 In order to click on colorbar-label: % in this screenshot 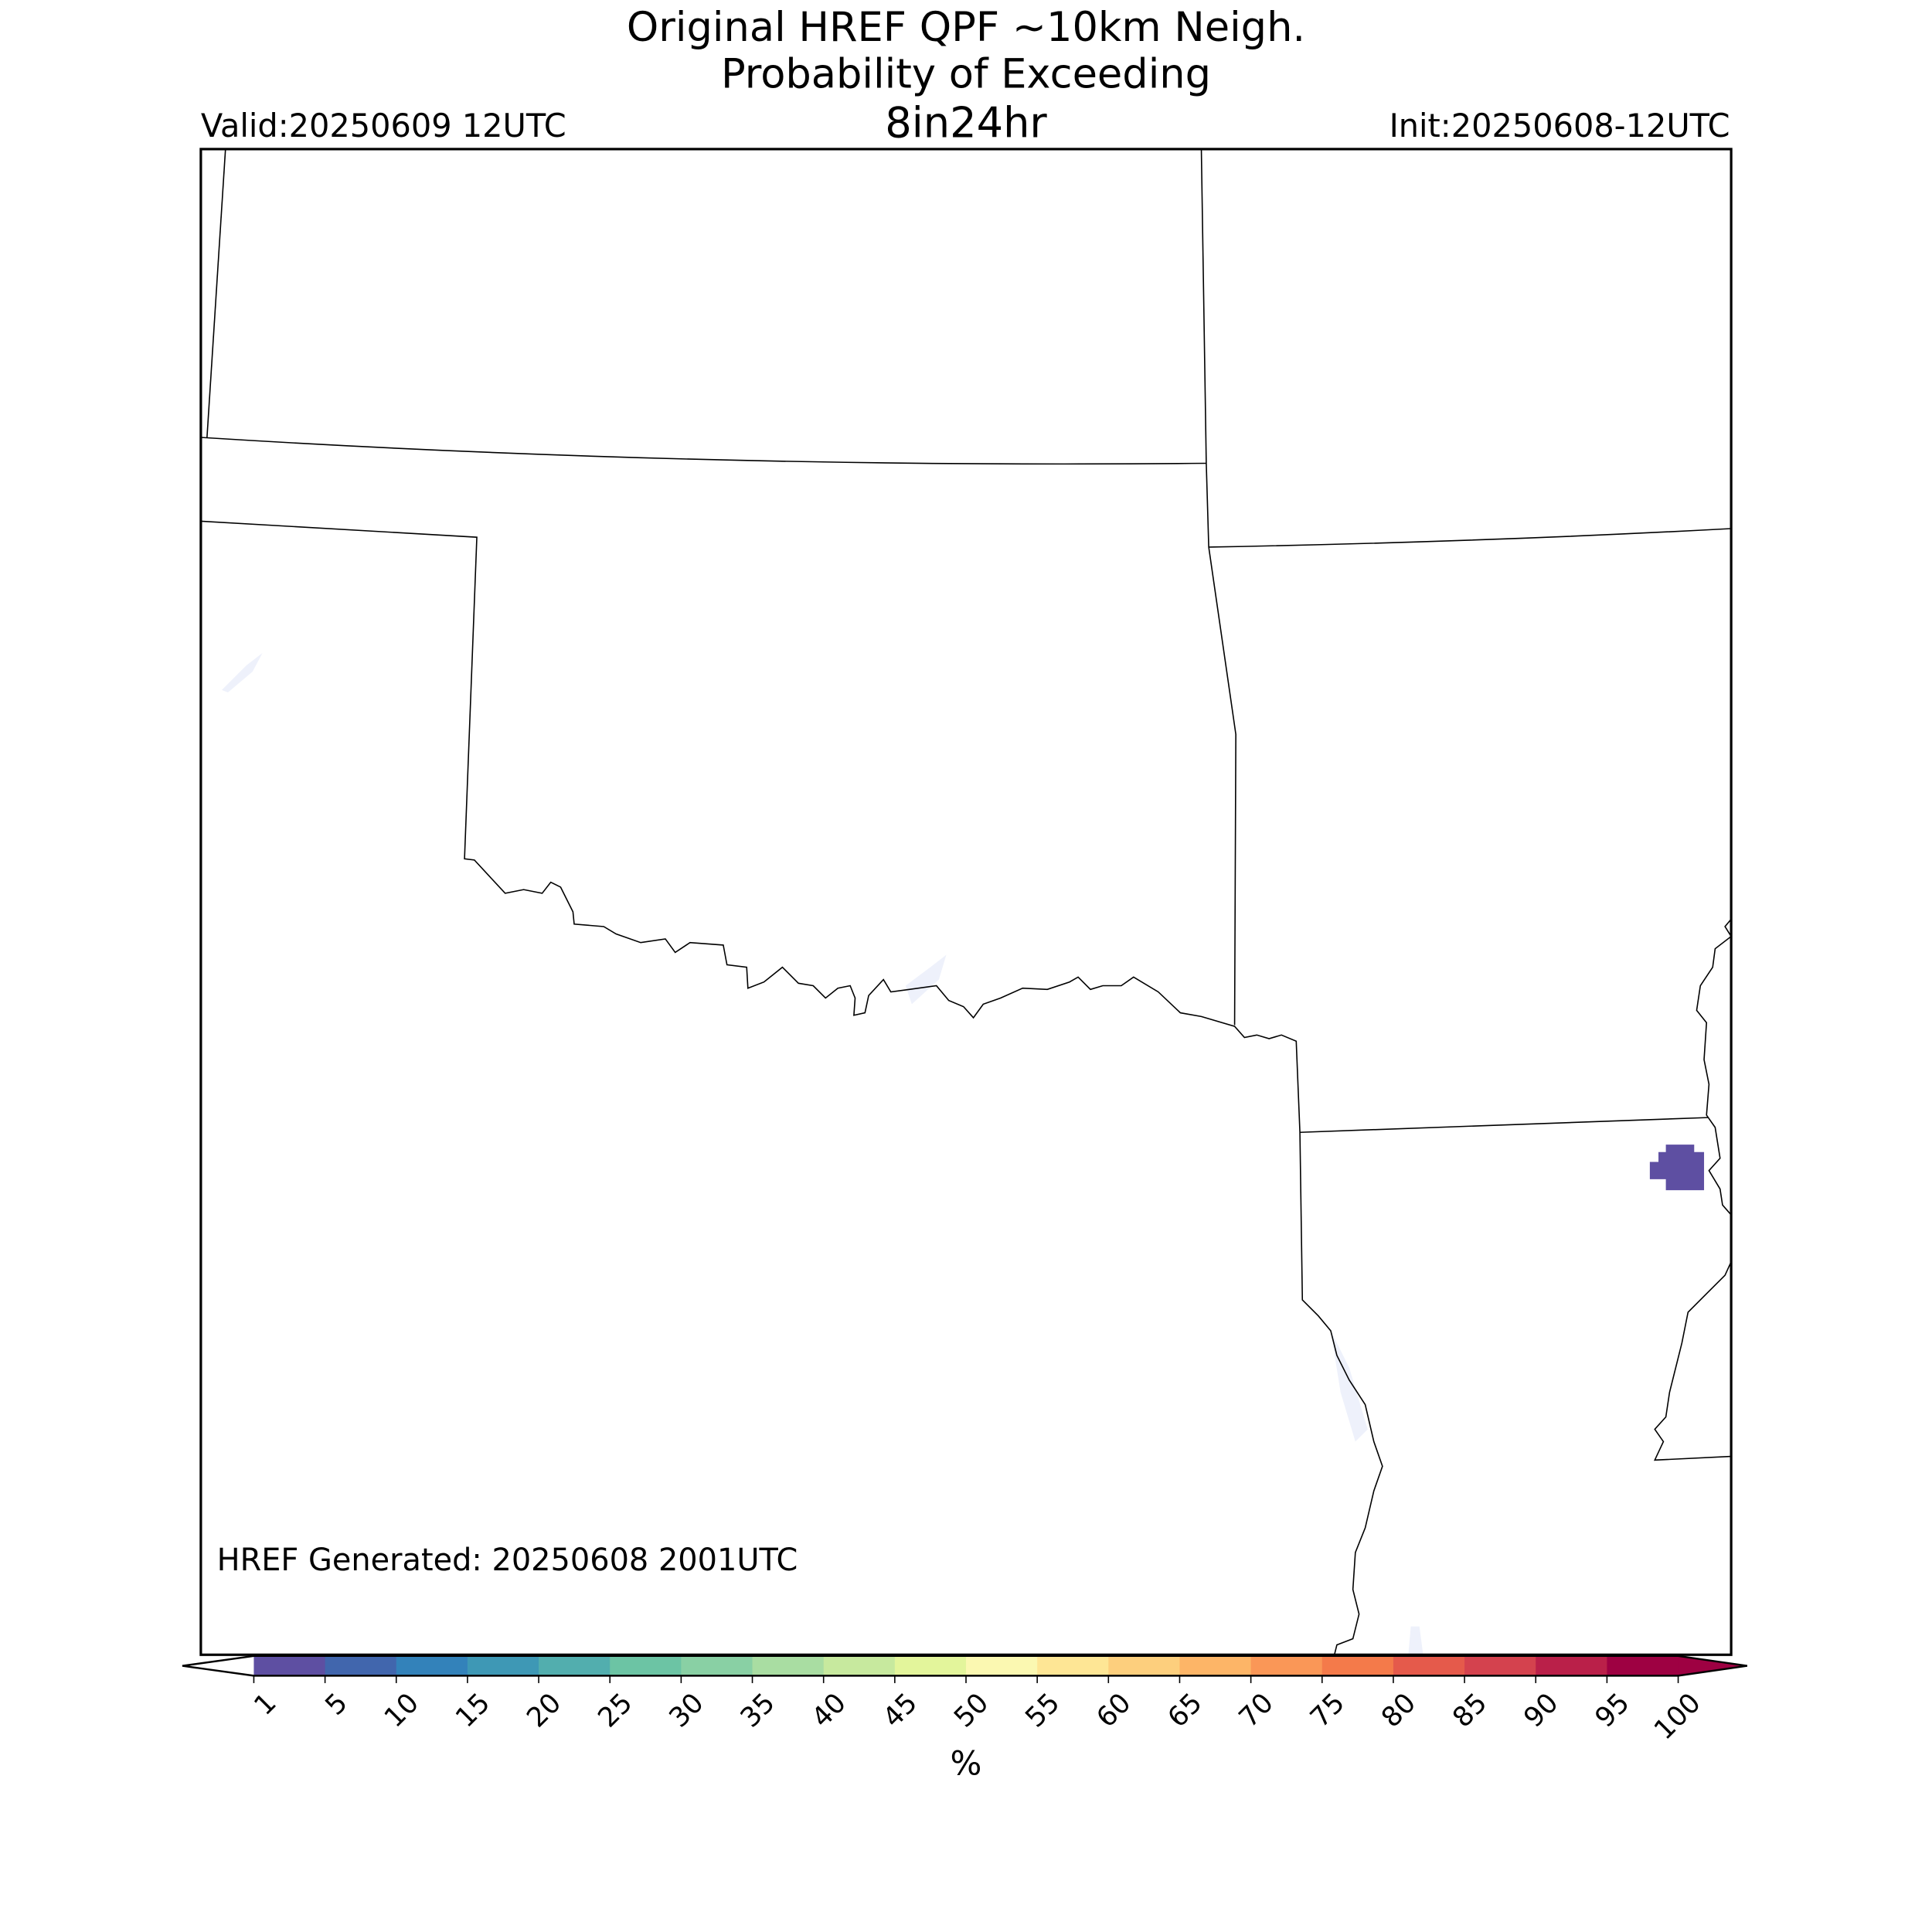, I will do `click(967, 1764)`.